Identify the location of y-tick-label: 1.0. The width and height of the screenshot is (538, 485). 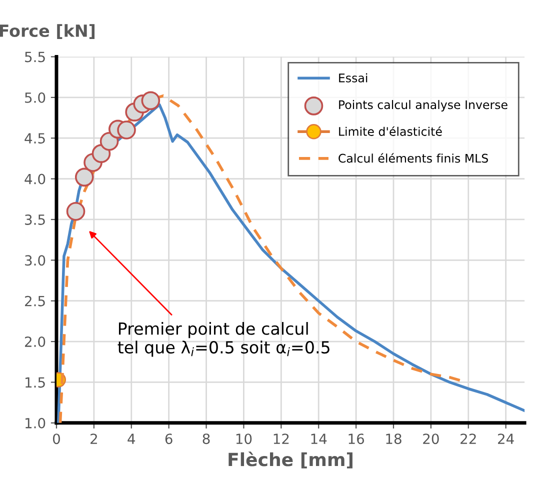
(36, 423).